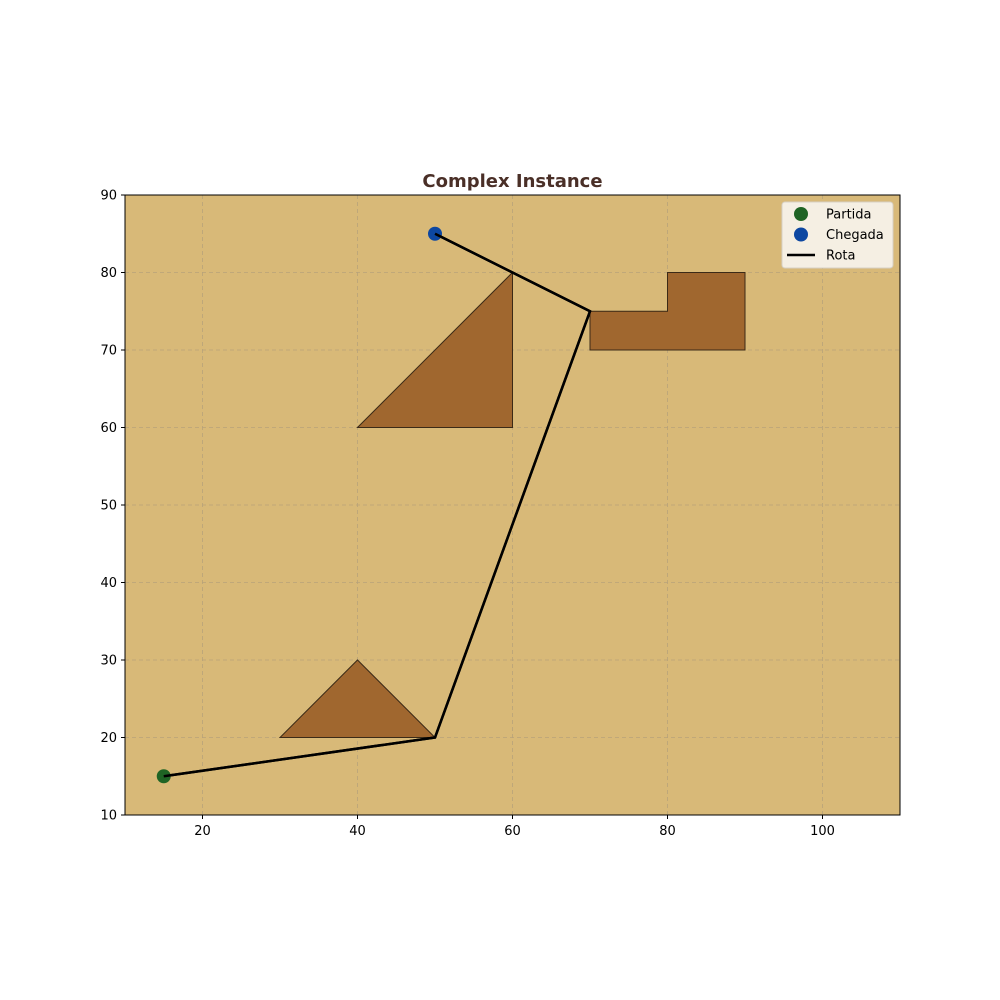 This screenshot has height=1000, width=1000. Describe the element at coordinates (855, 235) in the screenshot. I see `legend-label: Chegada` at that location.